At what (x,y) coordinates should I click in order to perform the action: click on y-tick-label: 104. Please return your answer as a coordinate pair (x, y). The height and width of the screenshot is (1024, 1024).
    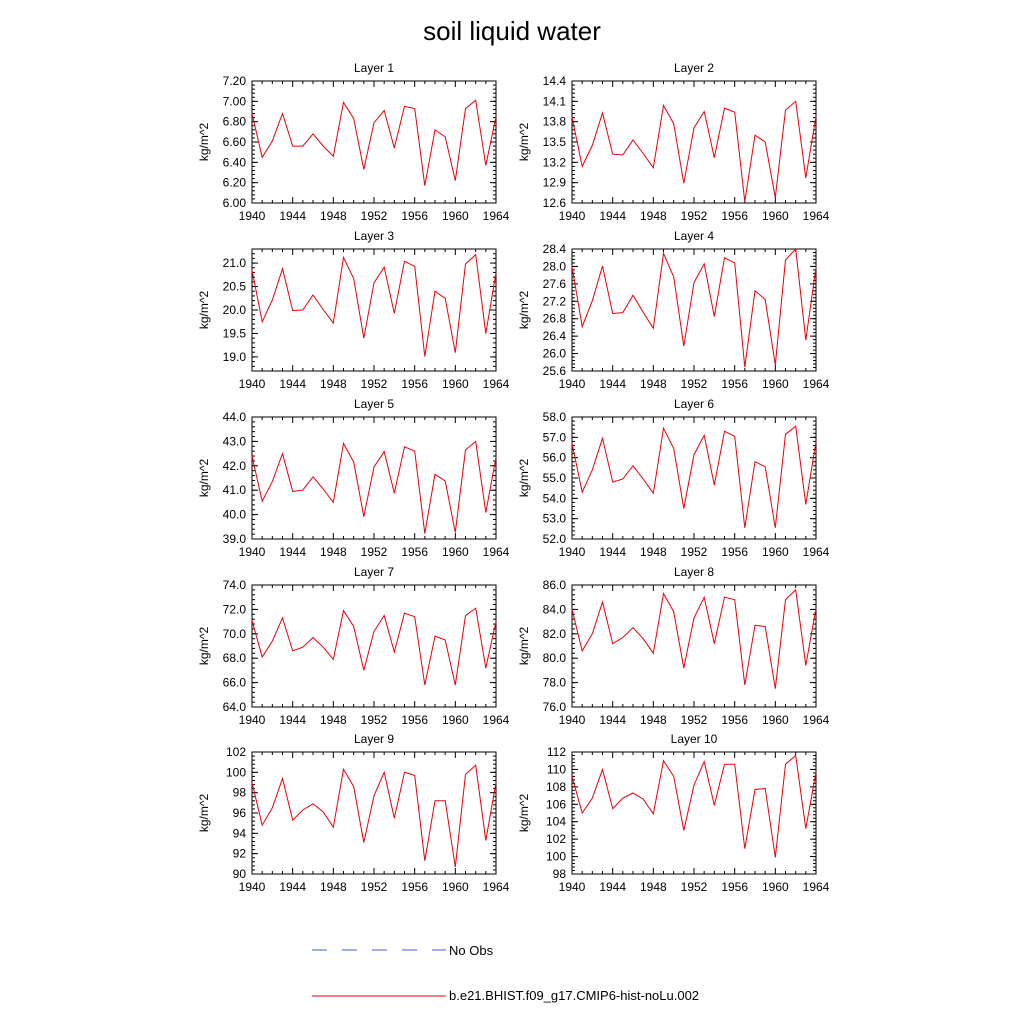
    Looking at the image, I should click on (556, 822).